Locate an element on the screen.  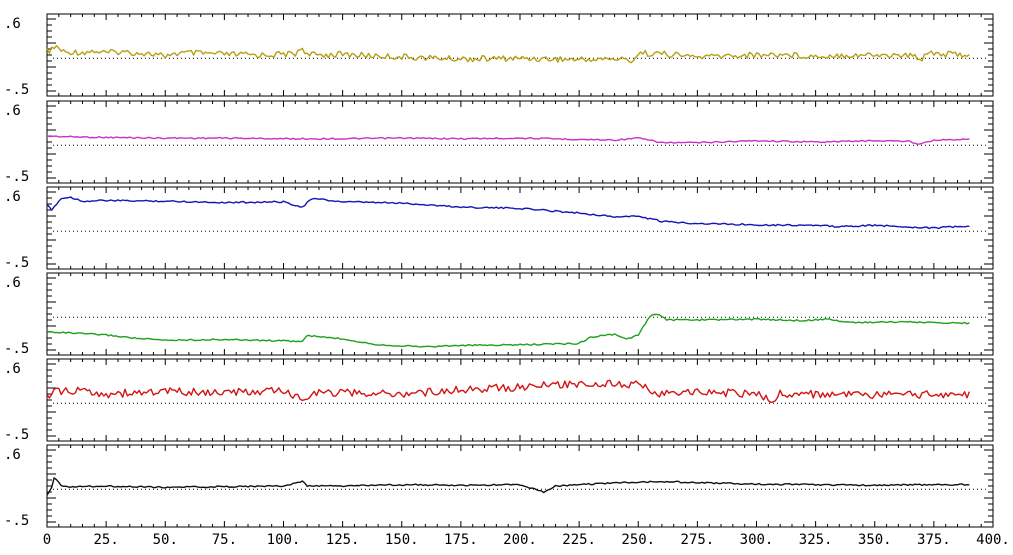
x-tick-label: 150. is located at coordinates (402, 540).